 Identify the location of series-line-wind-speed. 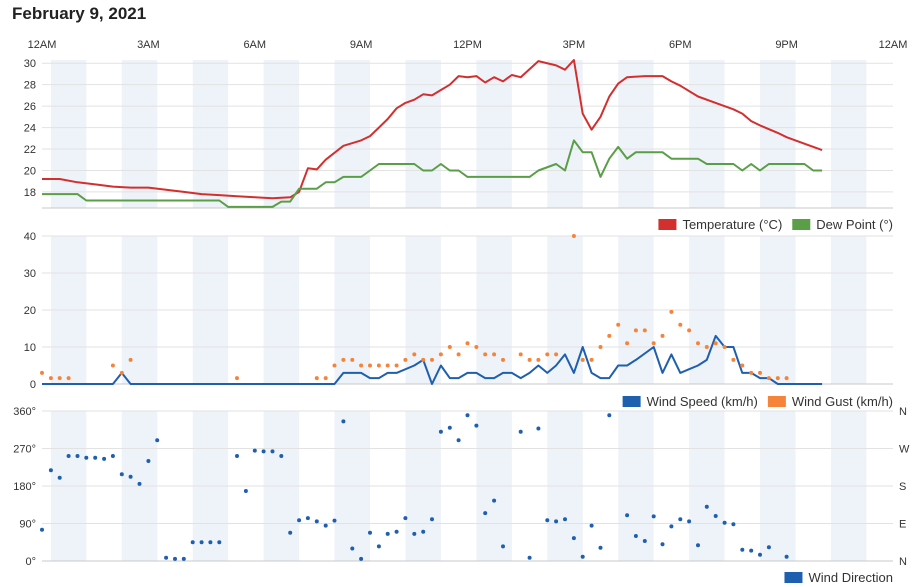
(432, 359).